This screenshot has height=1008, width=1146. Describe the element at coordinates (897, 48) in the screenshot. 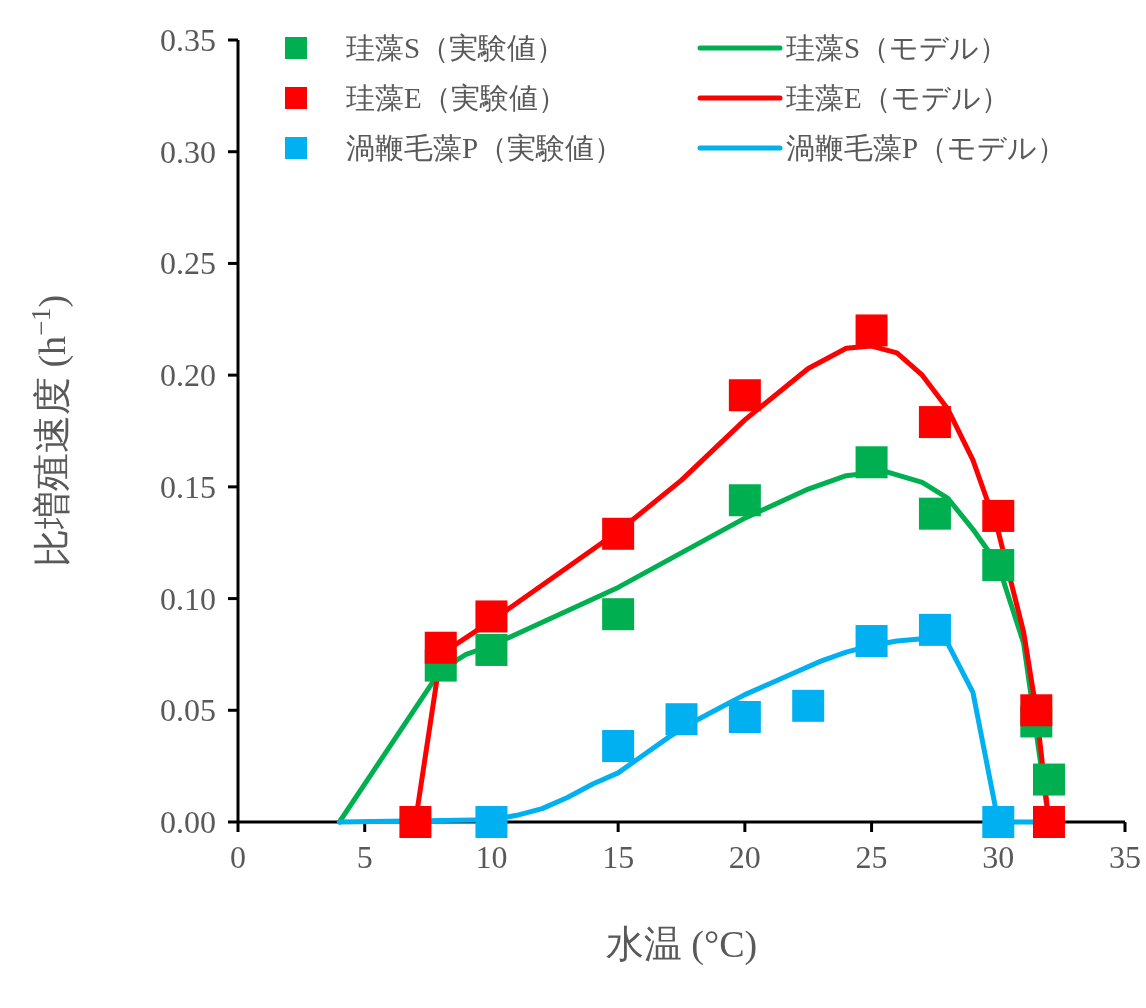

I see `legend-label: 珪藻S（モデル）` at that location.